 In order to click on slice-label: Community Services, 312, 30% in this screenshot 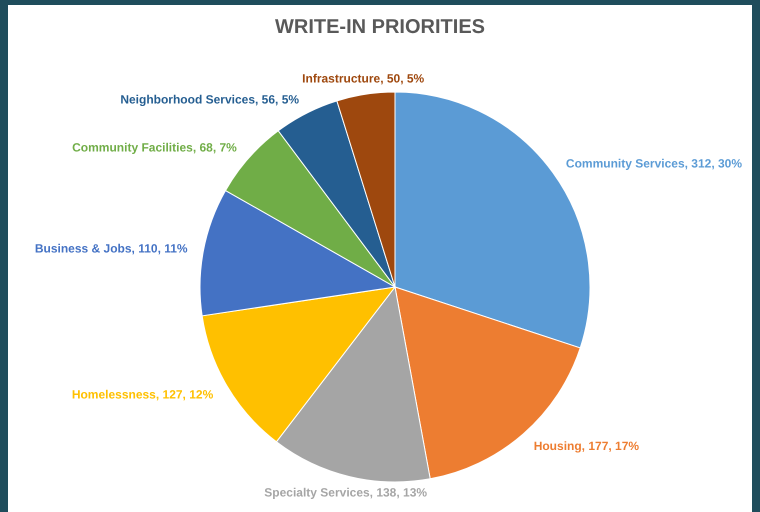, I will do `click(654, 163)`.